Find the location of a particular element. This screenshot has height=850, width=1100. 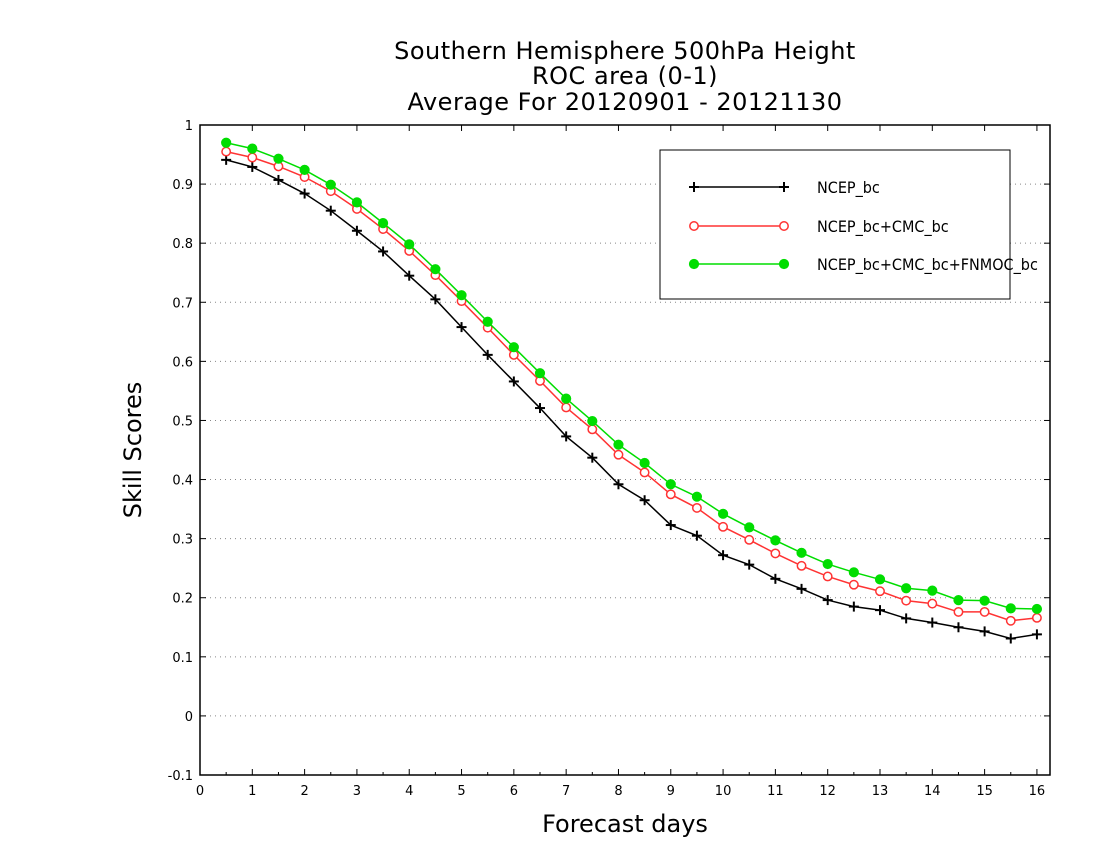

legend-entry-1: NCEP_bc is located at coordinates (784, 188).